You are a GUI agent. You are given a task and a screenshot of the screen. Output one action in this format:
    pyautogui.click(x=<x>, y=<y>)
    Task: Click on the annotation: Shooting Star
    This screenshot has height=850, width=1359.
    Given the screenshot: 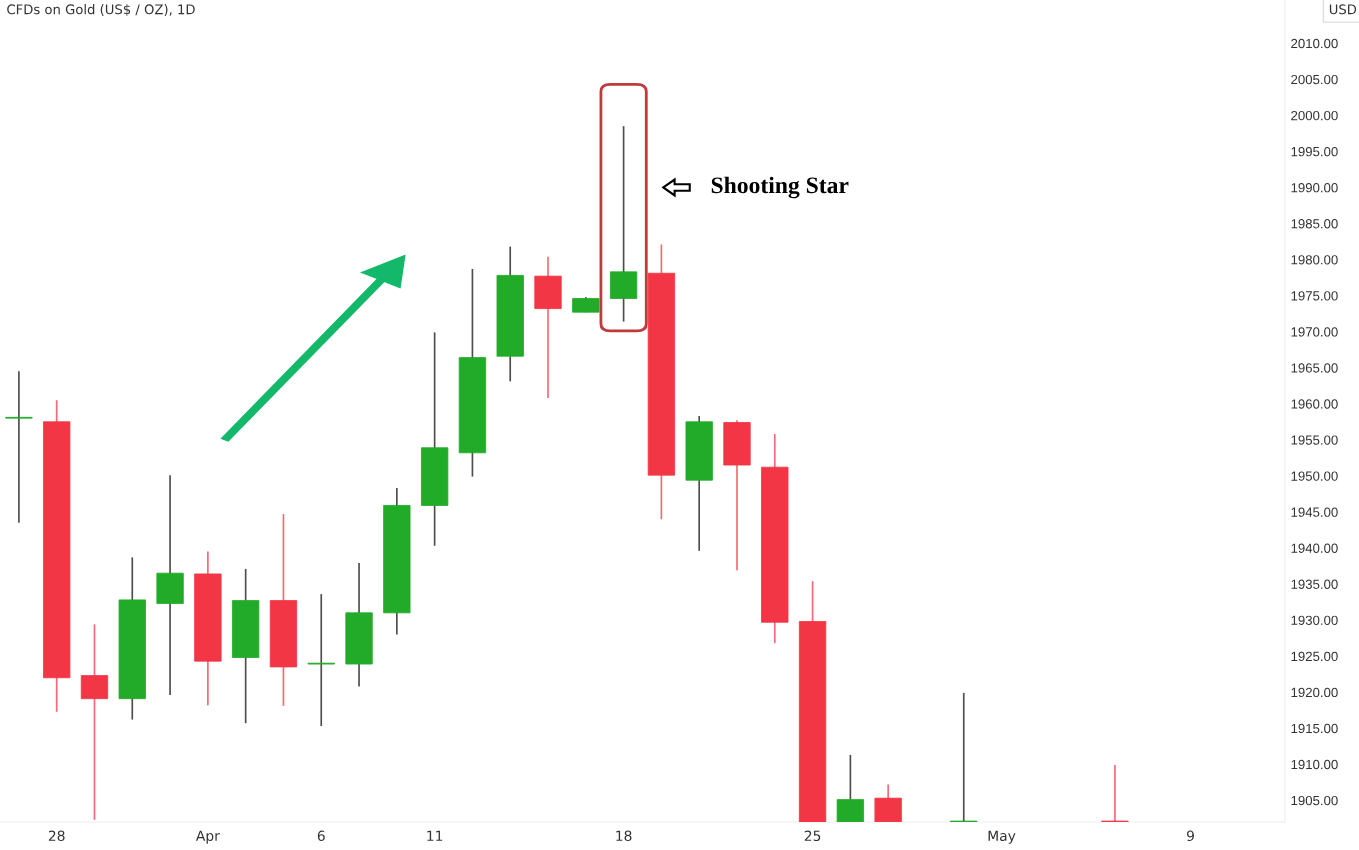 What is the action you would take?
    pyautogui.click(x=780, y=187)
    